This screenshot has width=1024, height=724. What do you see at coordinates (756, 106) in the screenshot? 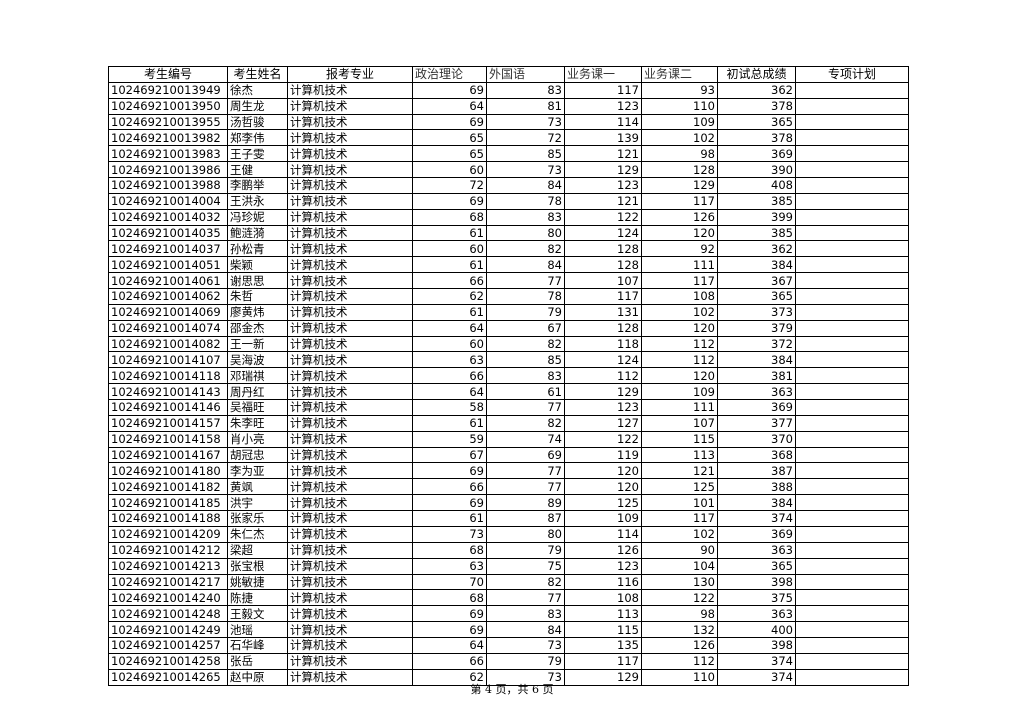
I see `cell-total-score: 378` at bounding box center [756, 106].